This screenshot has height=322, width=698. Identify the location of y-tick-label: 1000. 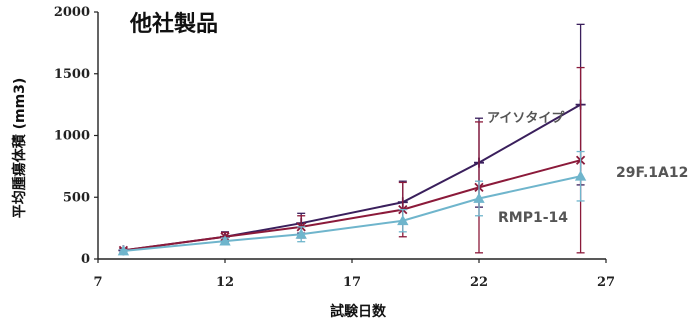
(72, 136).